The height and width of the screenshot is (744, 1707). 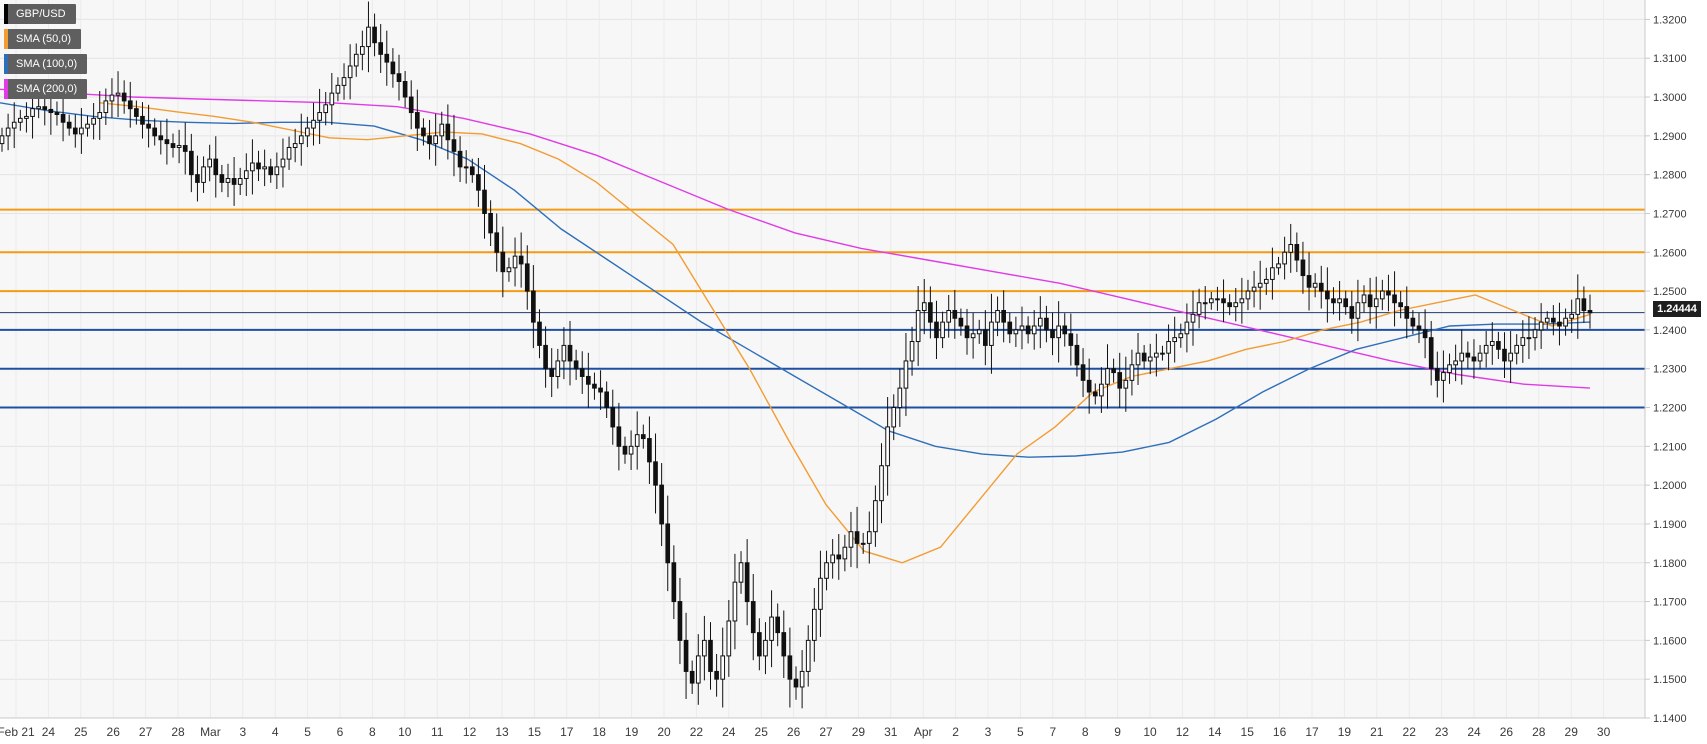 What do you see at coordinates (1539, 732) in the screenshot?
I see `x-tick-label: 28` at bounding box center [1539, 732].